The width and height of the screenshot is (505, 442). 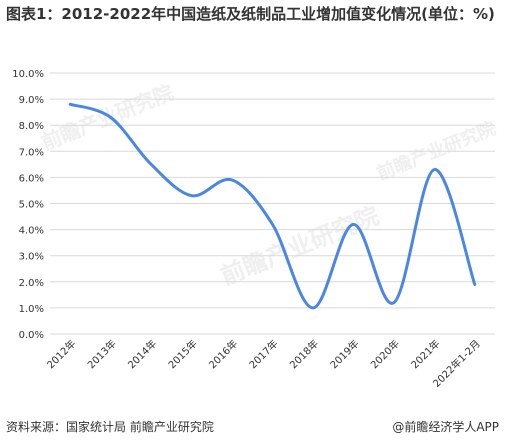 What do you see at coordinates (110, 427) in the screenshot?
I see `source-note: 资料来源：国家统计局 前瞻产业研究院` at bounding box center [110, 427].